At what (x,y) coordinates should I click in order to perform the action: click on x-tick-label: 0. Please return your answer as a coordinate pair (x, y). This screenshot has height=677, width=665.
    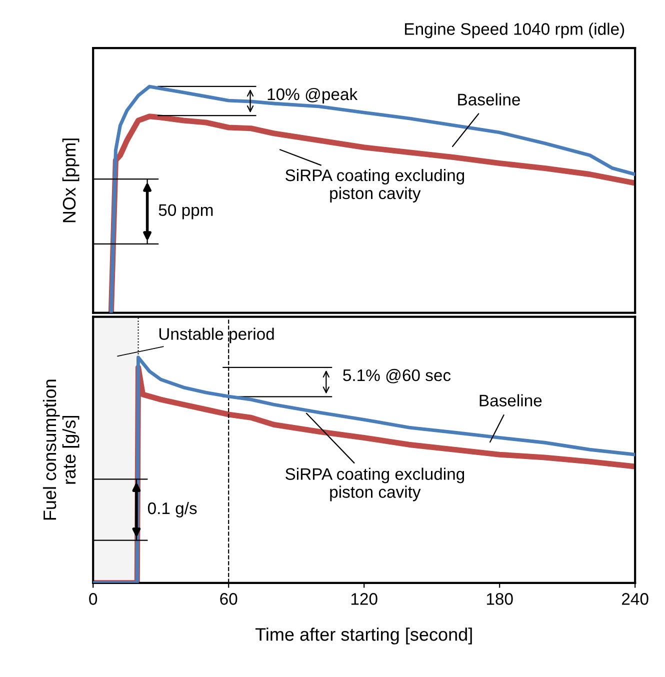
    Looking at the image, I should click on (93, 599).